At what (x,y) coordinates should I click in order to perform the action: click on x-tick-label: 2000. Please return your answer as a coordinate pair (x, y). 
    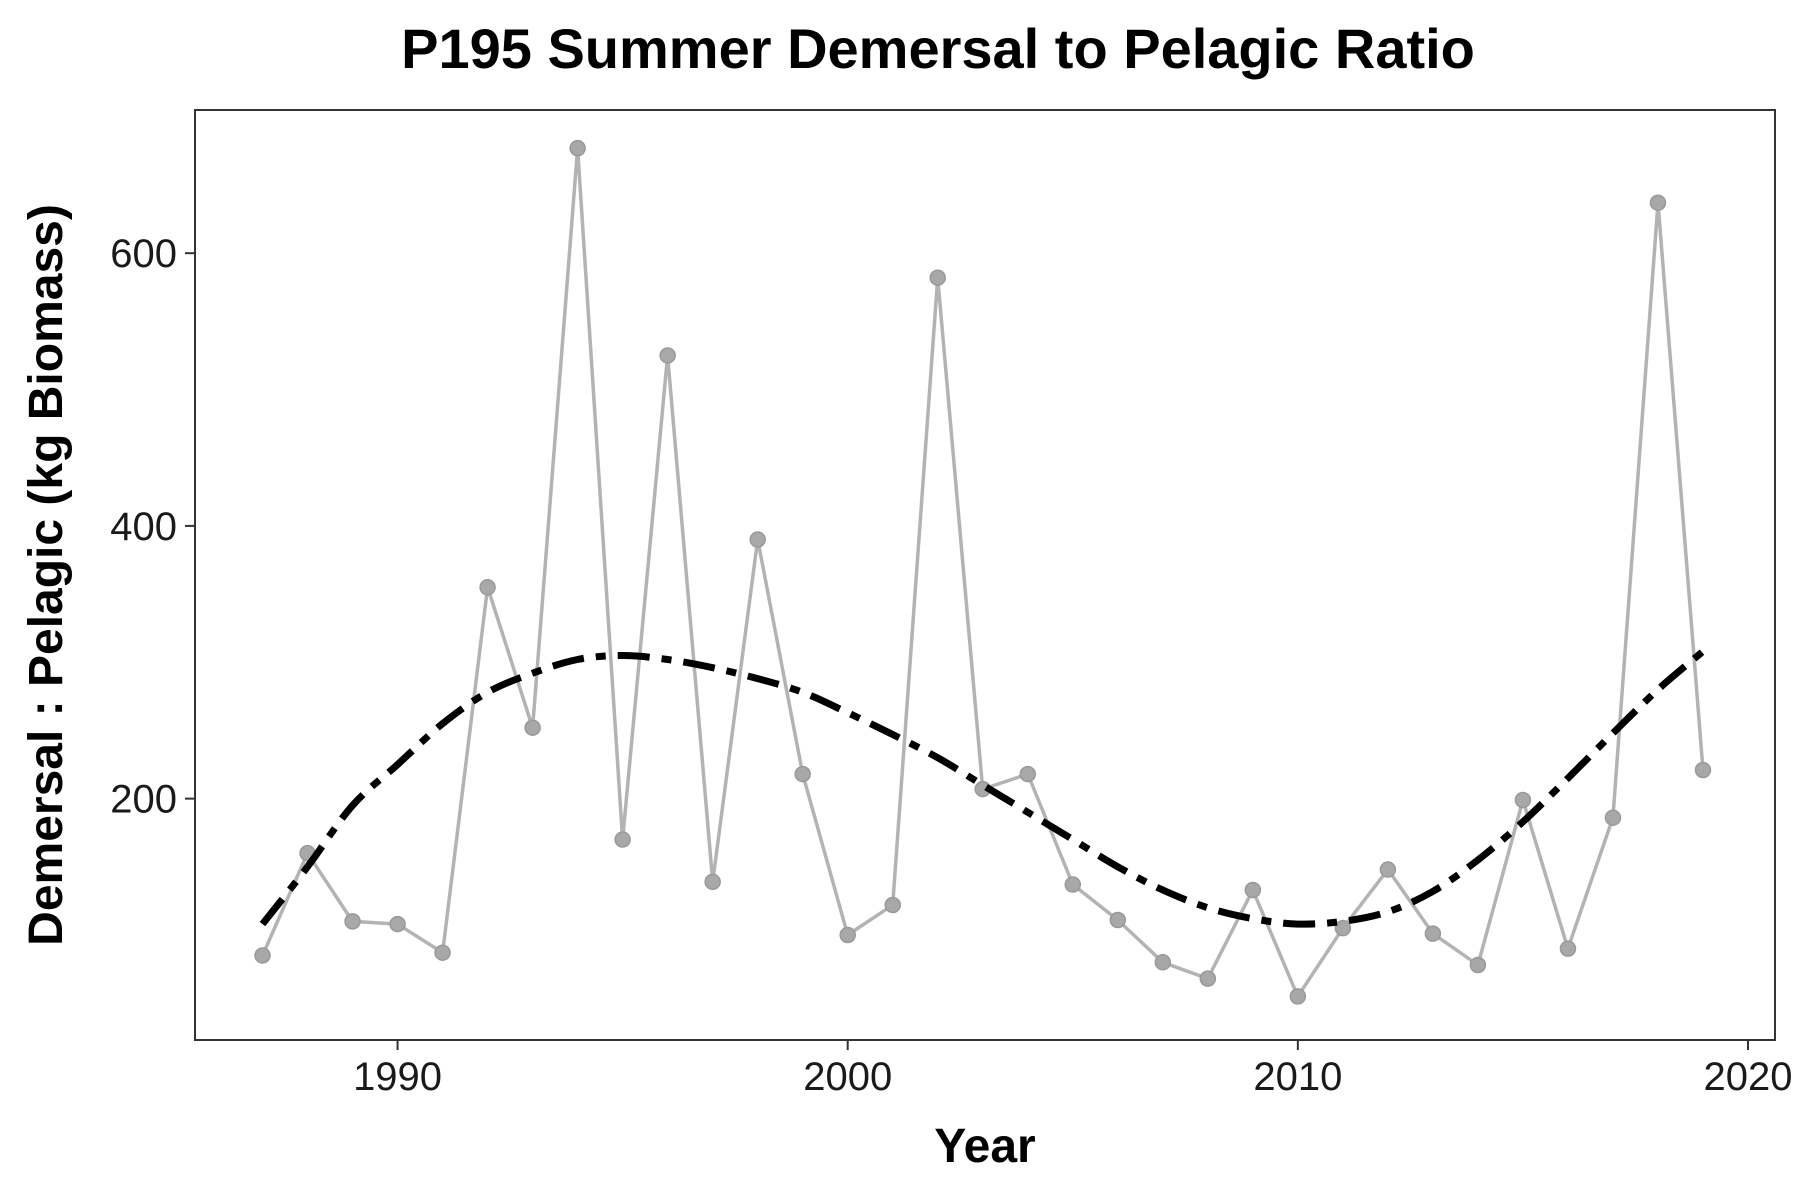
    Looking at the image, I should click on (847, 1077).